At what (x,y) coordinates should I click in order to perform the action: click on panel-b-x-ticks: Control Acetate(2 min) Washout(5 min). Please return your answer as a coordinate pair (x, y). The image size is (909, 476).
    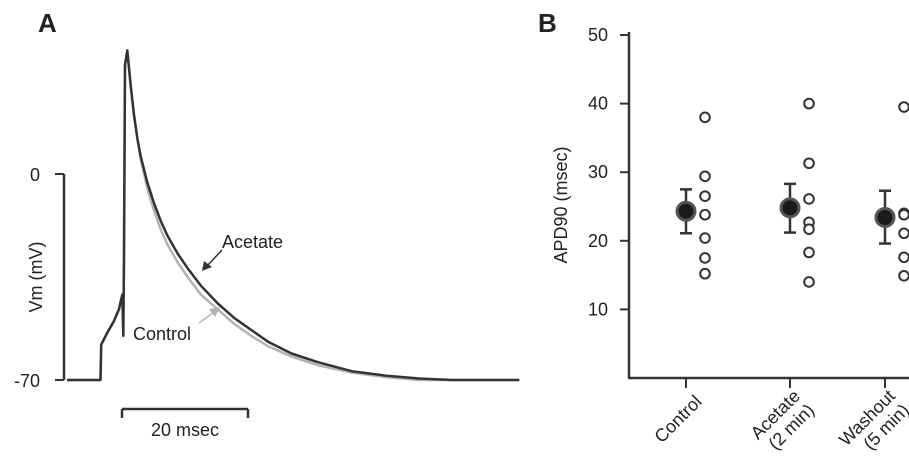
    Looking at the image, I should click on (779, 421).